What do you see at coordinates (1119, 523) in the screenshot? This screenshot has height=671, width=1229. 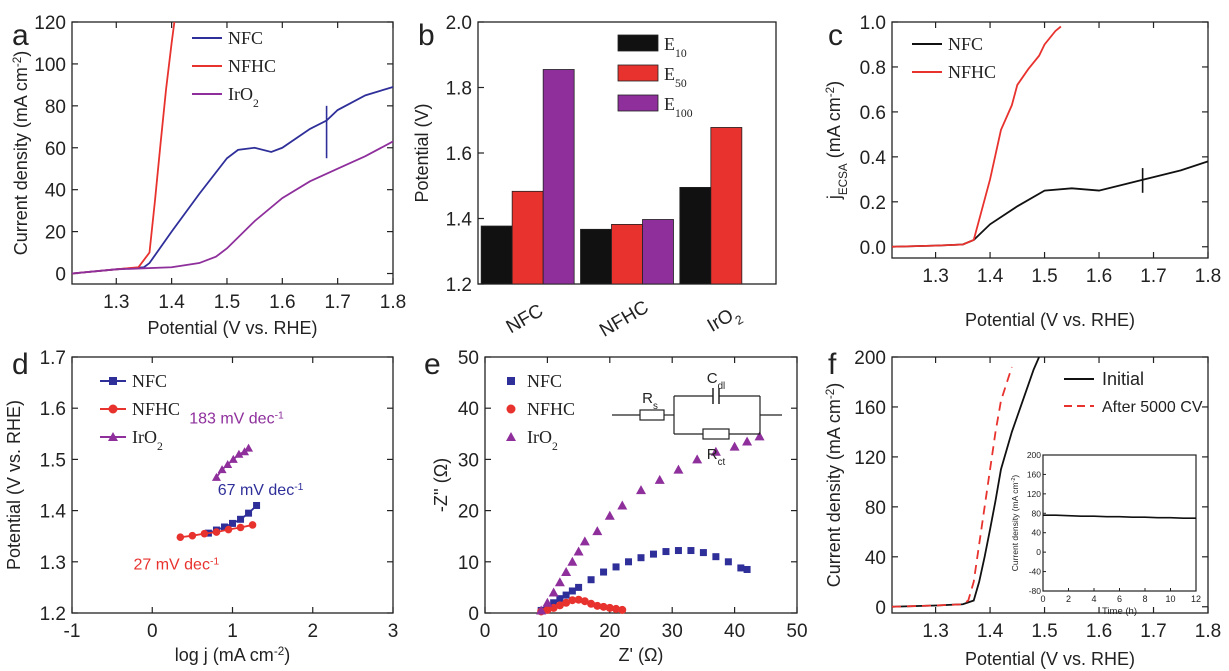 I see `inset-frame` at bounding box center [1119, 523].